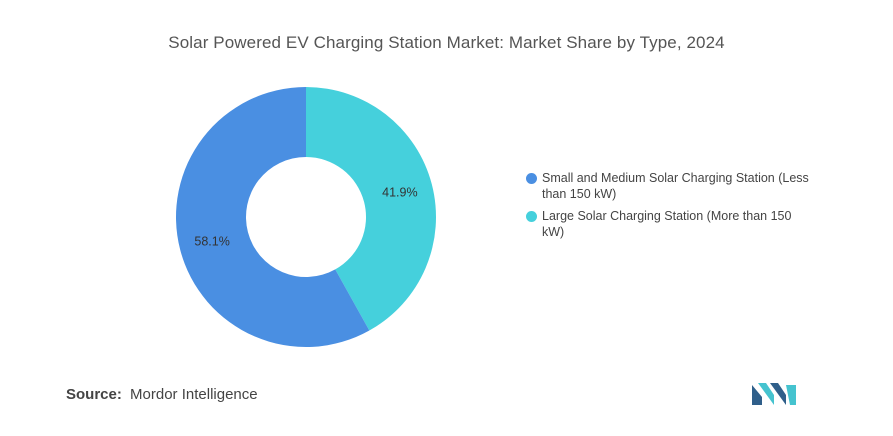 This screenshot has height=436, width=893. Describe the element at coordinates (94, 394) in the screenshot. I see `source-label: Source:` at that location.